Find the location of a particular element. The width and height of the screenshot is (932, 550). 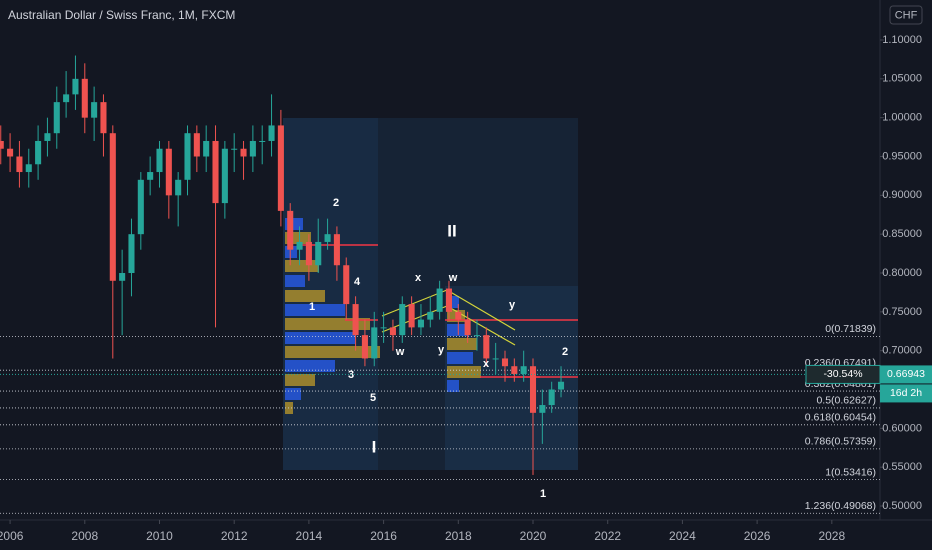

y-tick-label: 0.80000 is located at coordinates (902, 273).